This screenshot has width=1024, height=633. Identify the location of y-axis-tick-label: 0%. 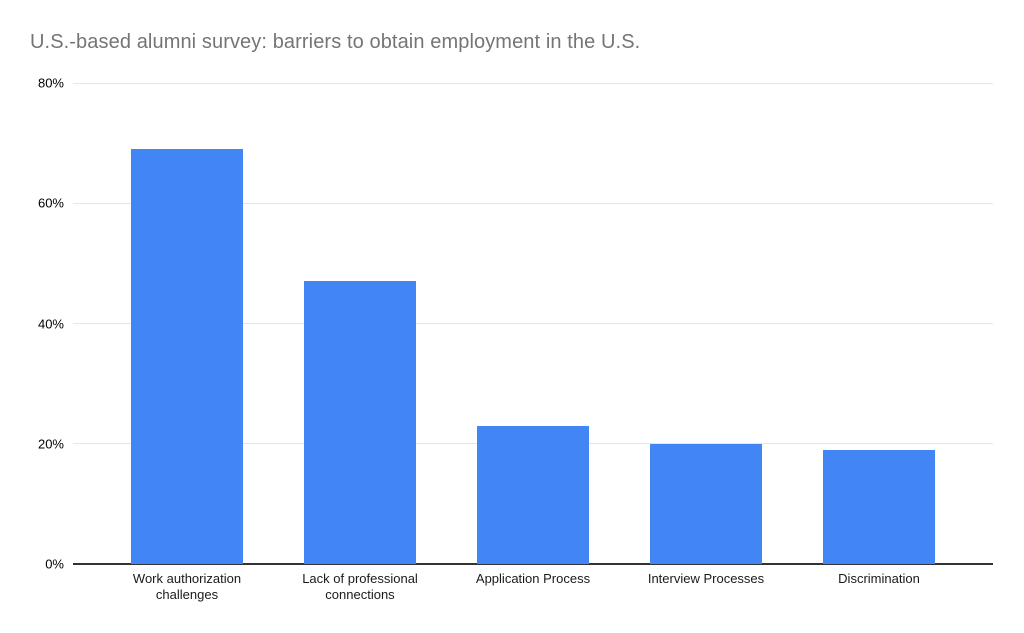
(54, 564).